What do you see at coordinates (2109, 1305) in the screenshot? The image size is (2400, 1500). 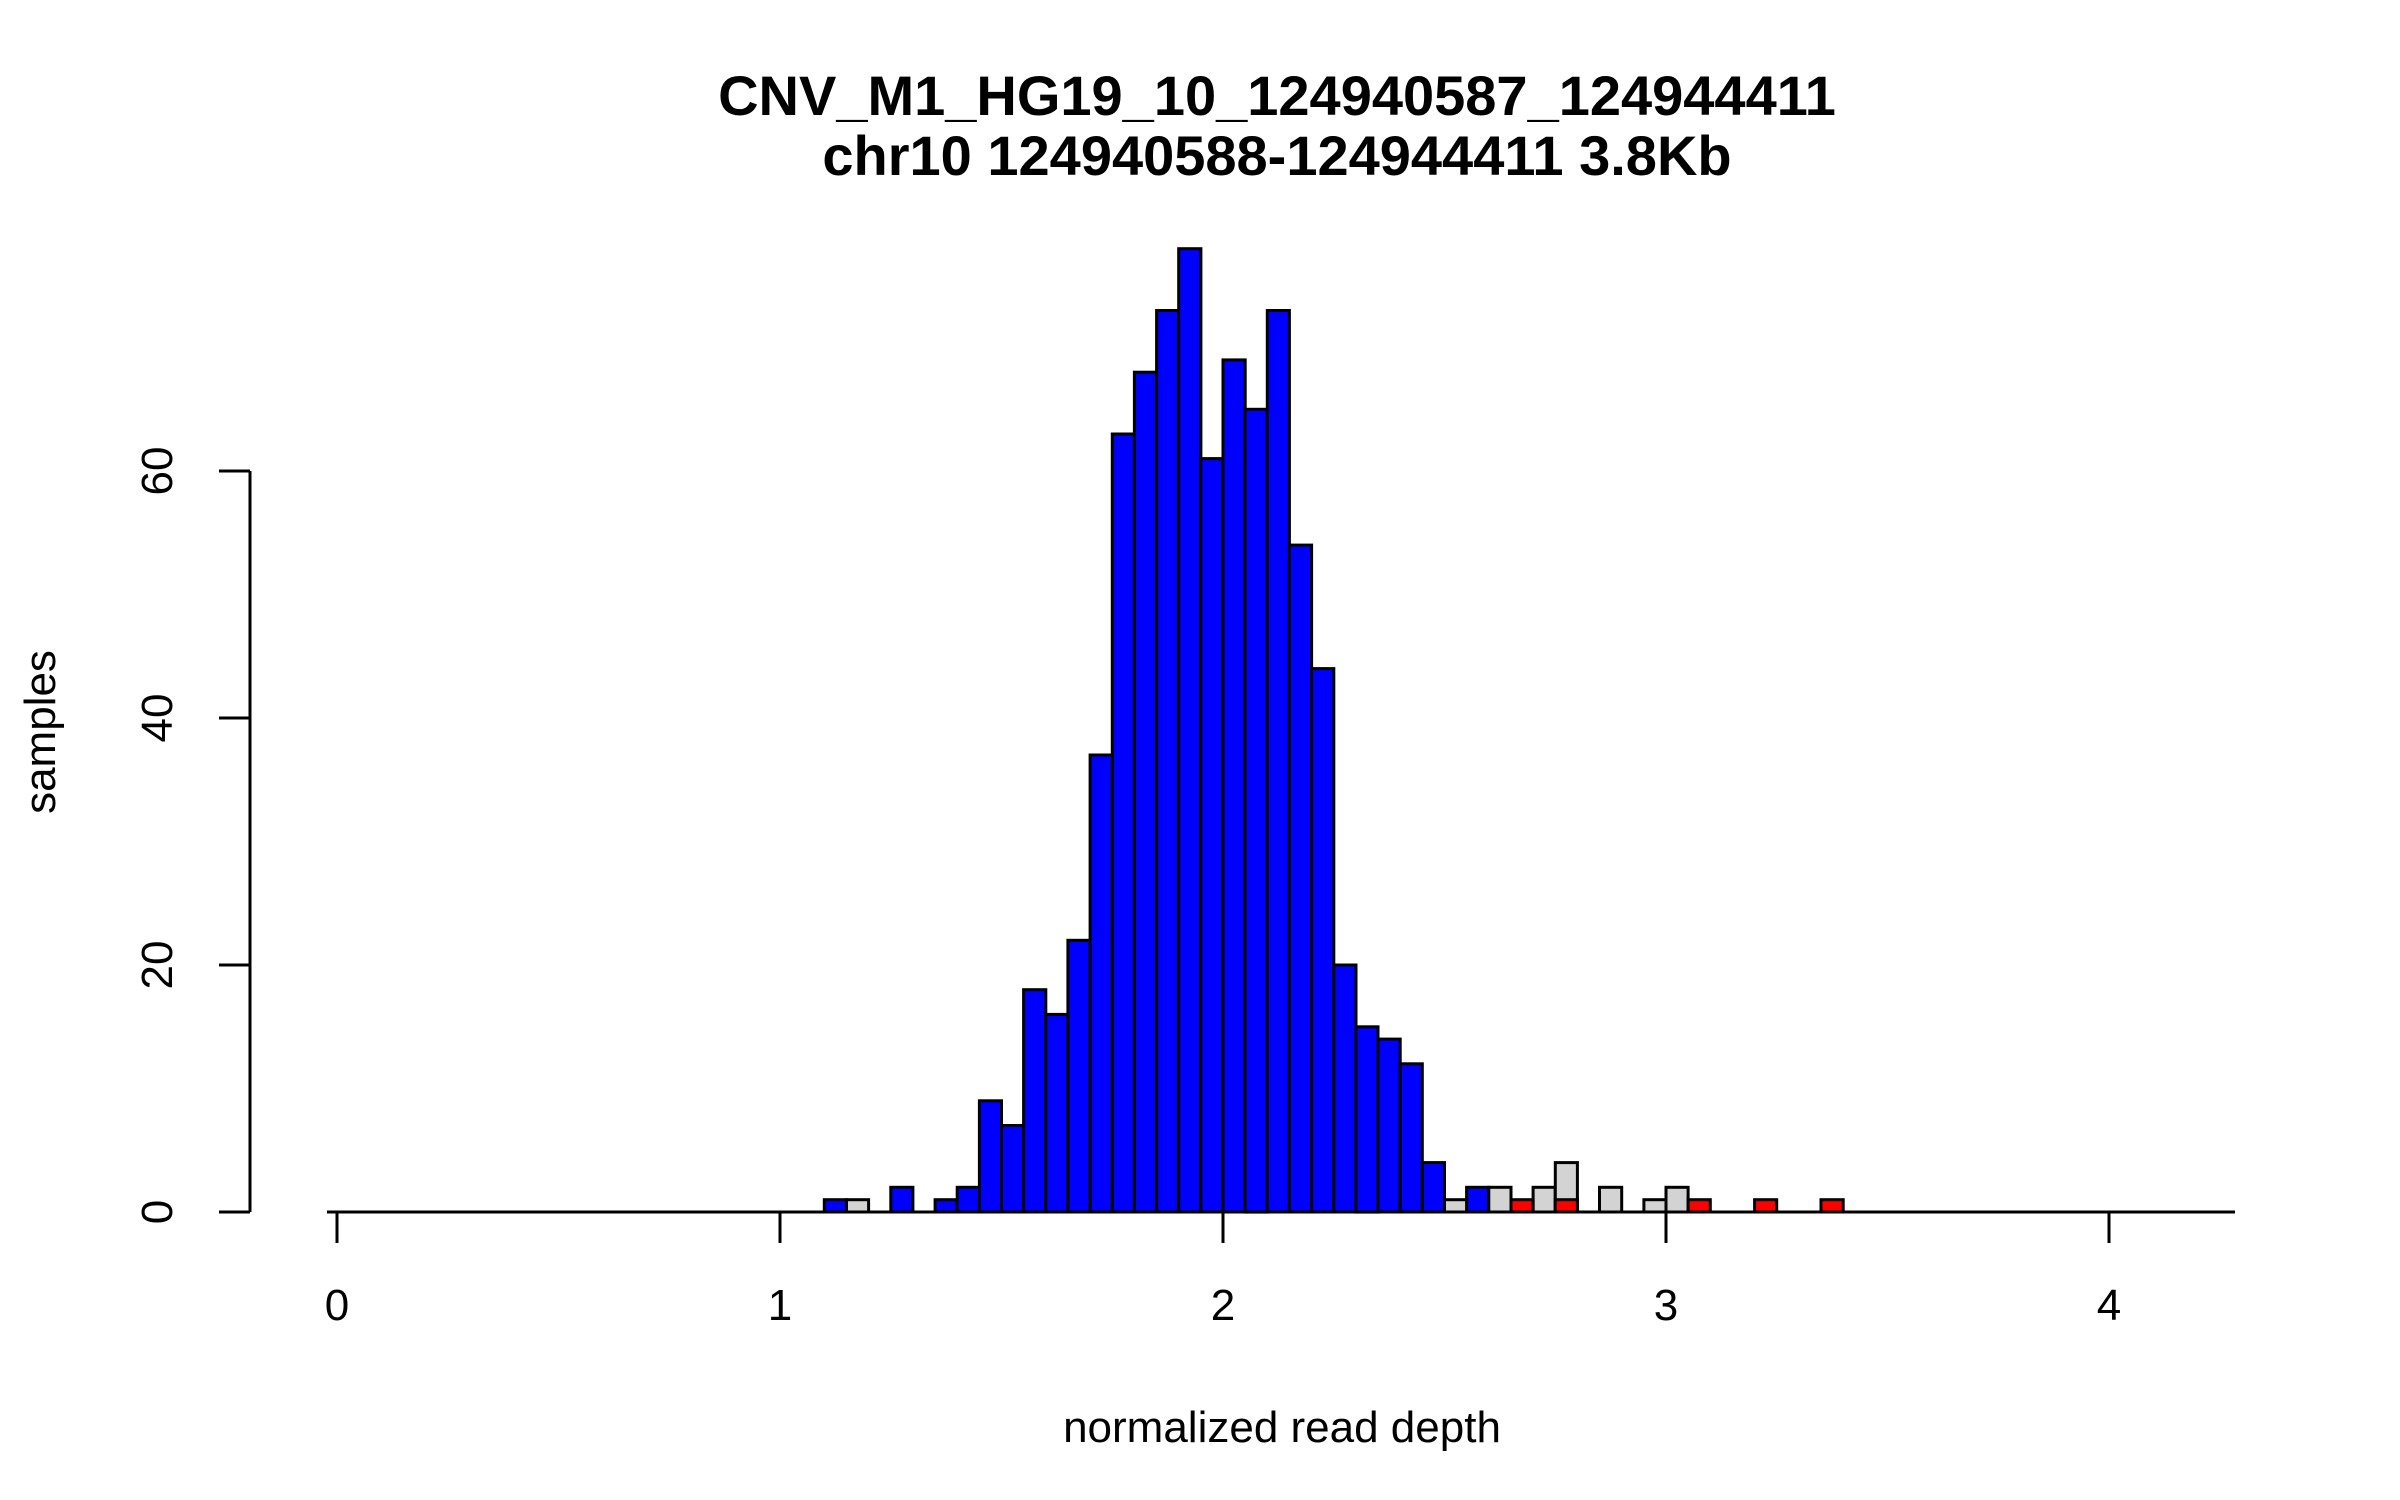 I see `x-tick-label: 4` at bounding box center [2109, 1305].